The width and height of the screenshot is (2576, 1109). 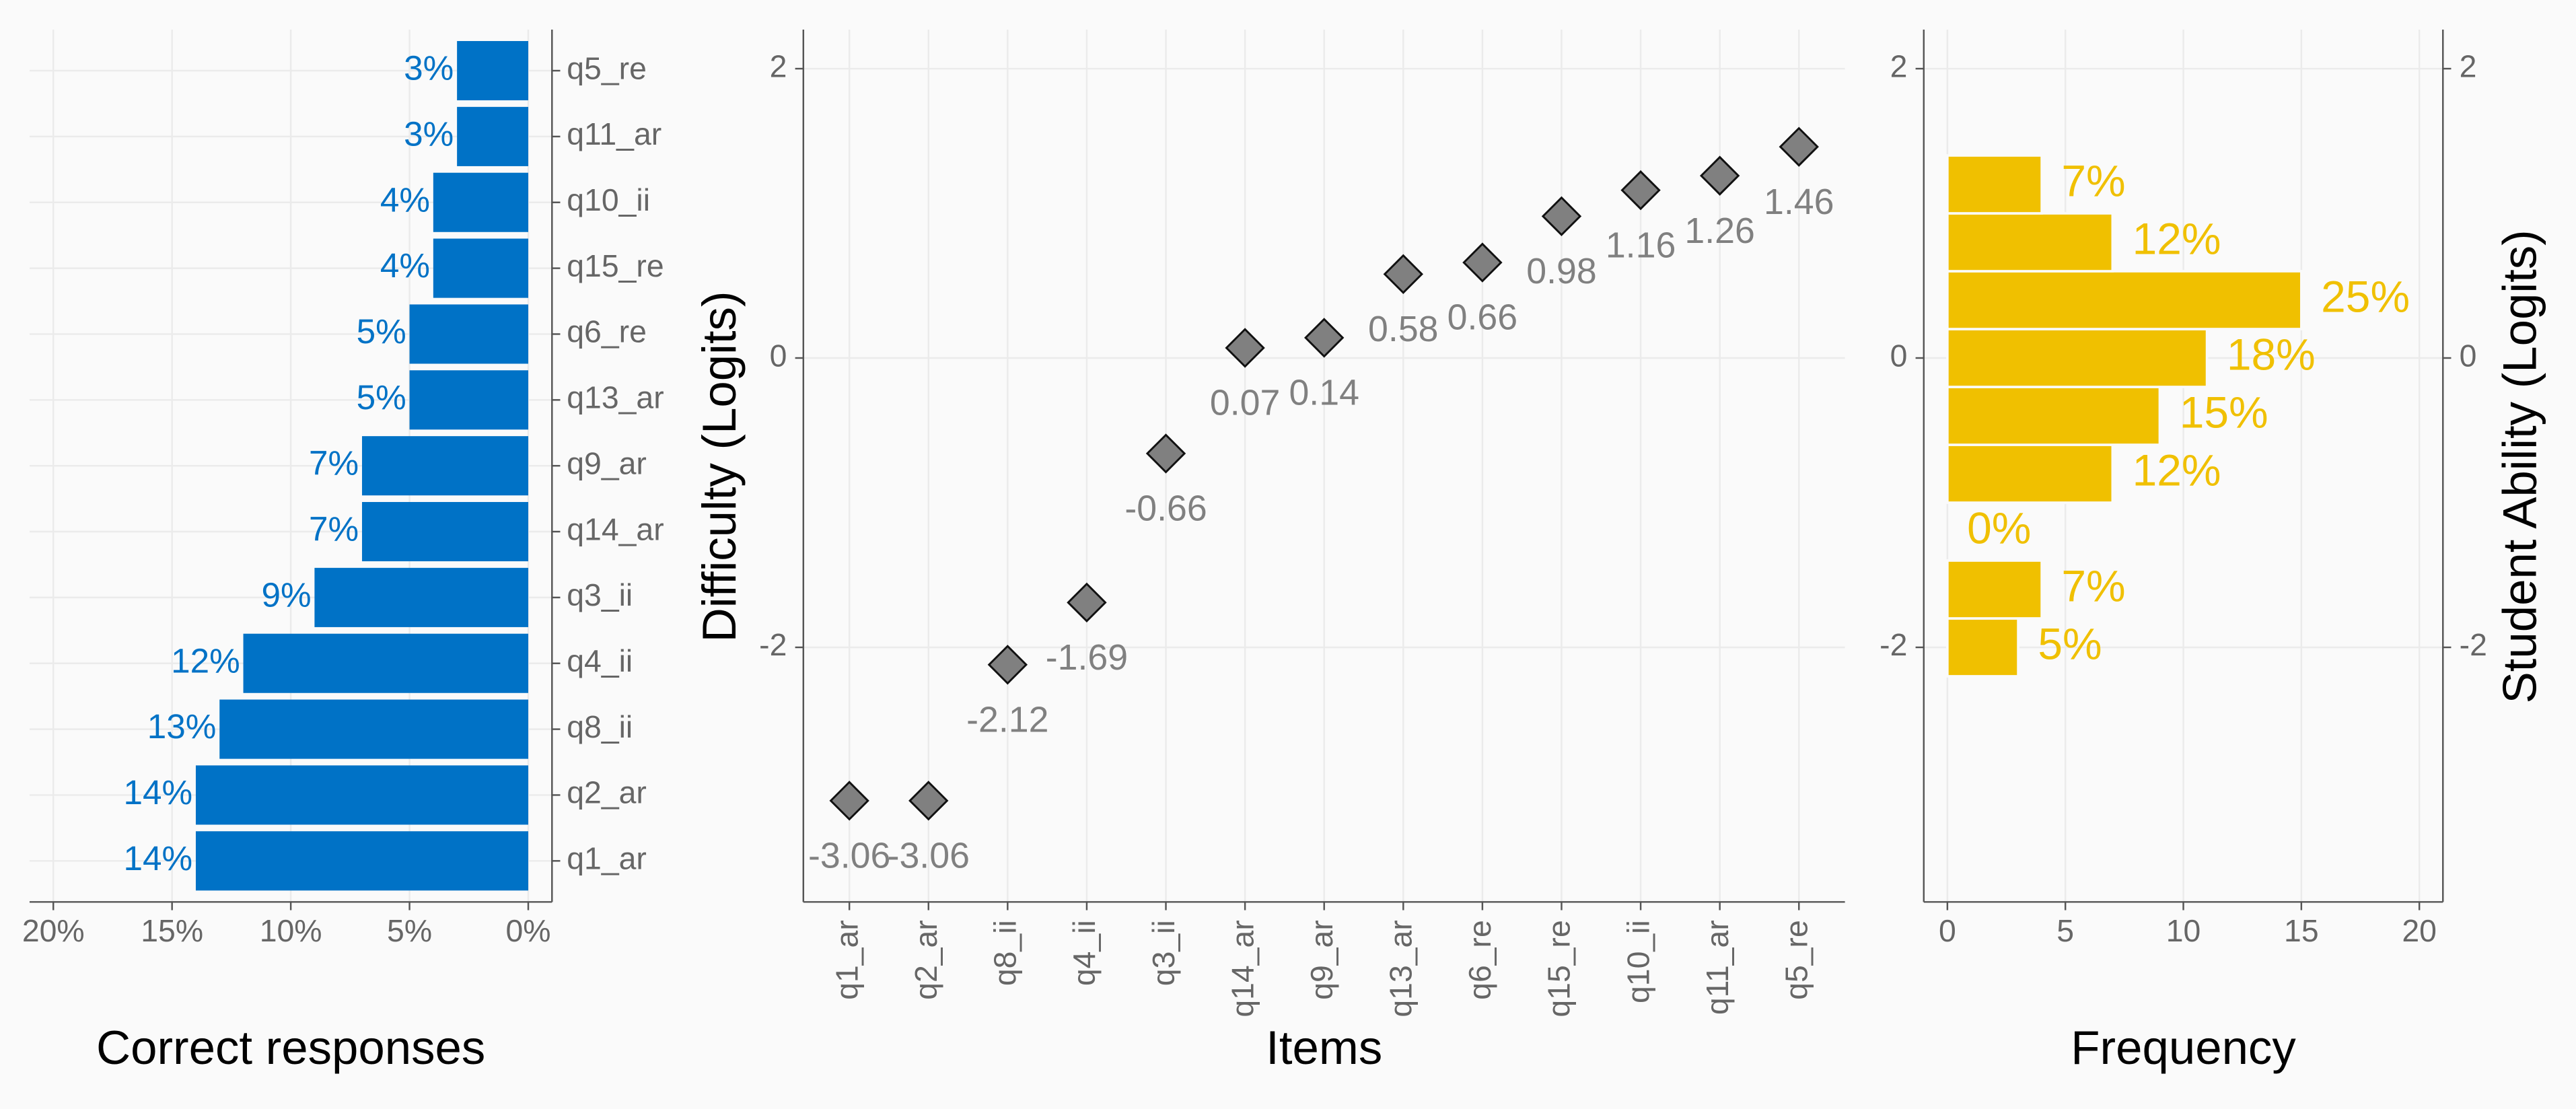 I want to click on data-label: 0.07, so click(x=1245, y=403).